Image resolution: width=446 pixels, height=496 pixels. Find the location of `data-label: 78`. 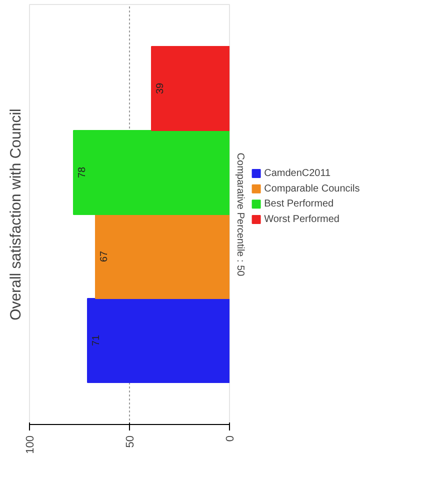

data-label: 78 is located at coordinates (82, 172).